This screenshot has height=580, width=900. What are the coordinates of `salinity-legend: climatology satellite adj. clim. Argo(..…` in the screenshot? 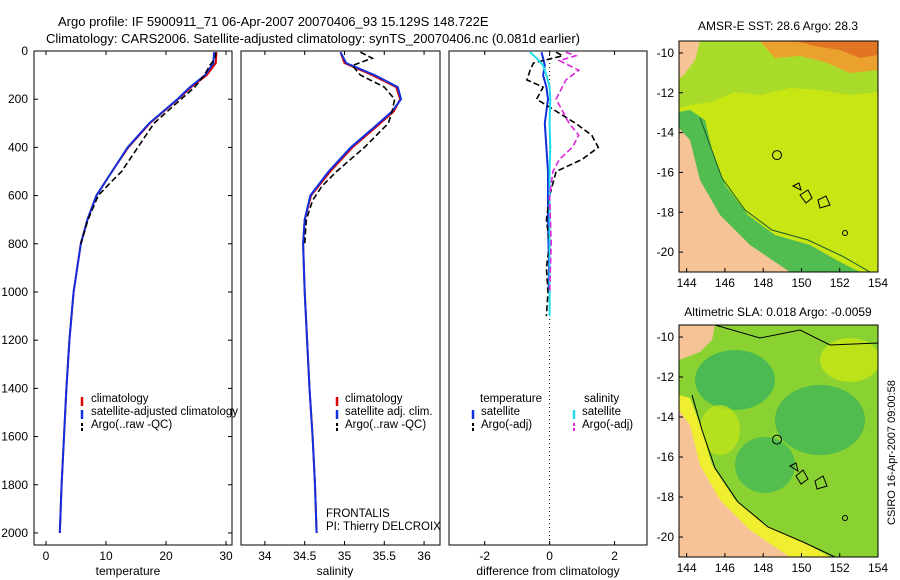 It's located at (384, 412).